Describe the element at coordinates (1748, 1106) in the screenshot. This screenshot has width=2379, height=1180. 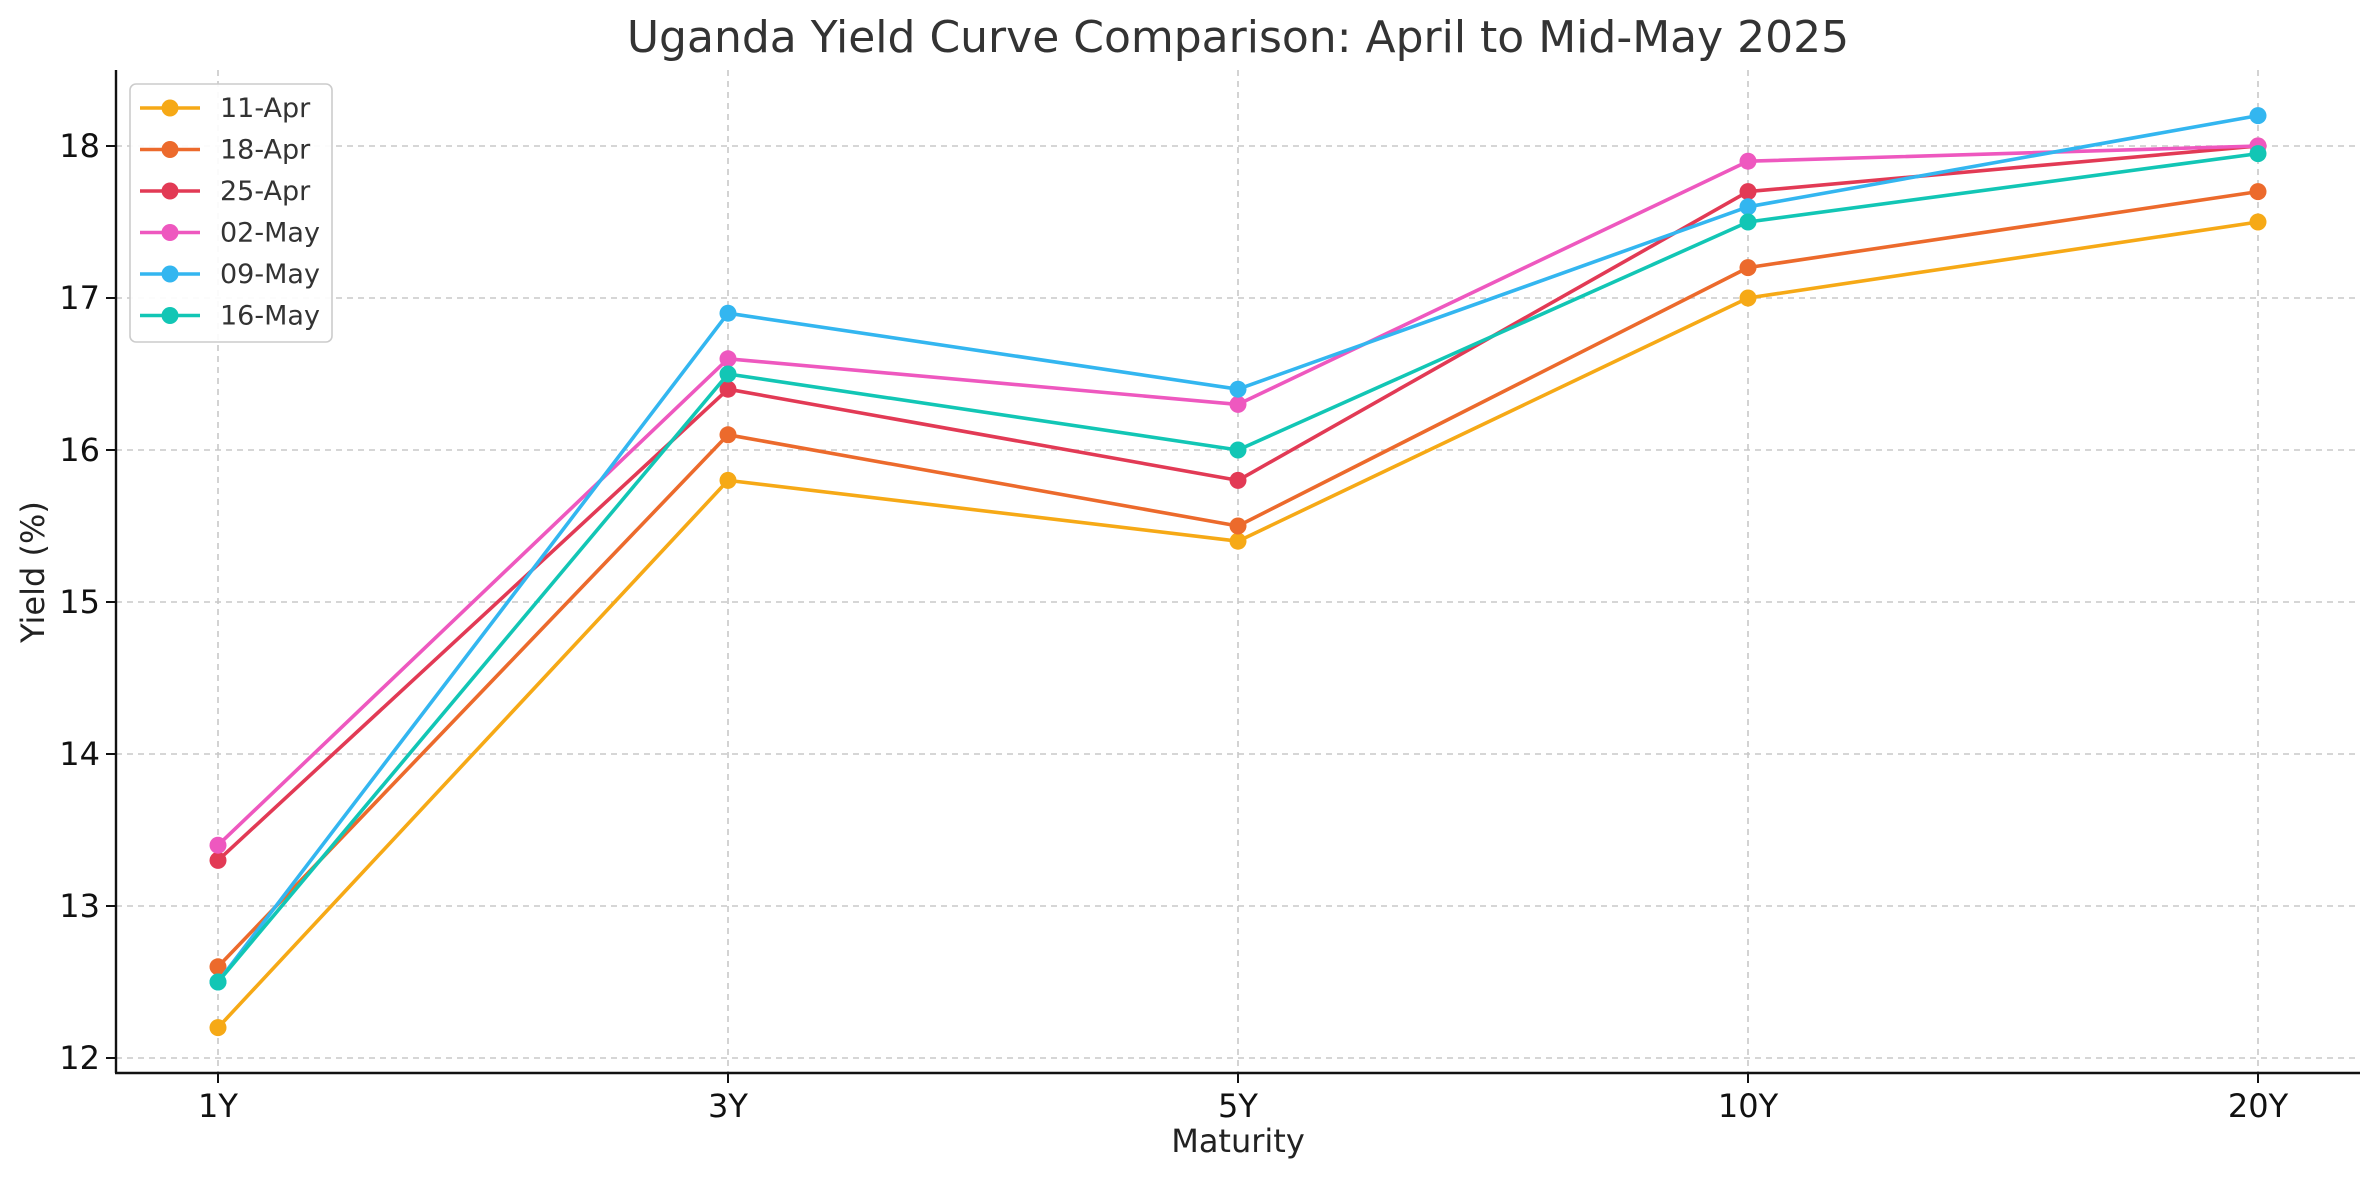
I see `x-tick-label: 10Y` at that location.